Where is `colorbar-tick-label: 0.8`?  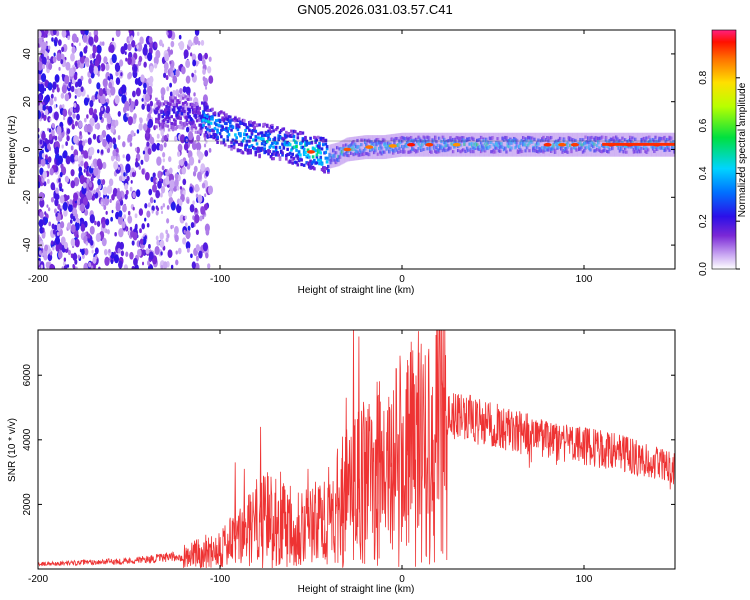 colorbar-tick-label: 0.8 is located at coordinates (703, 77).